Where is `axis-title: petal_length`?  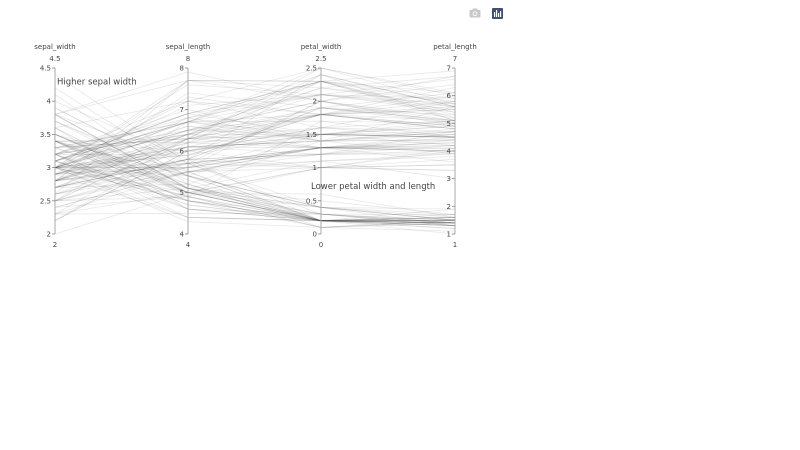
axis-title: petal_length is located at coordinates (455, 47).